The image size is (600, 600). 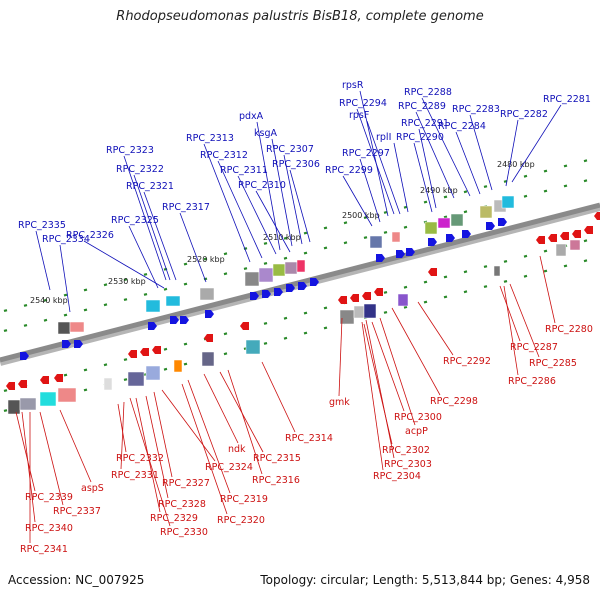 I want to click on gene-label: RPC_2290, so click(x=420, y=137).